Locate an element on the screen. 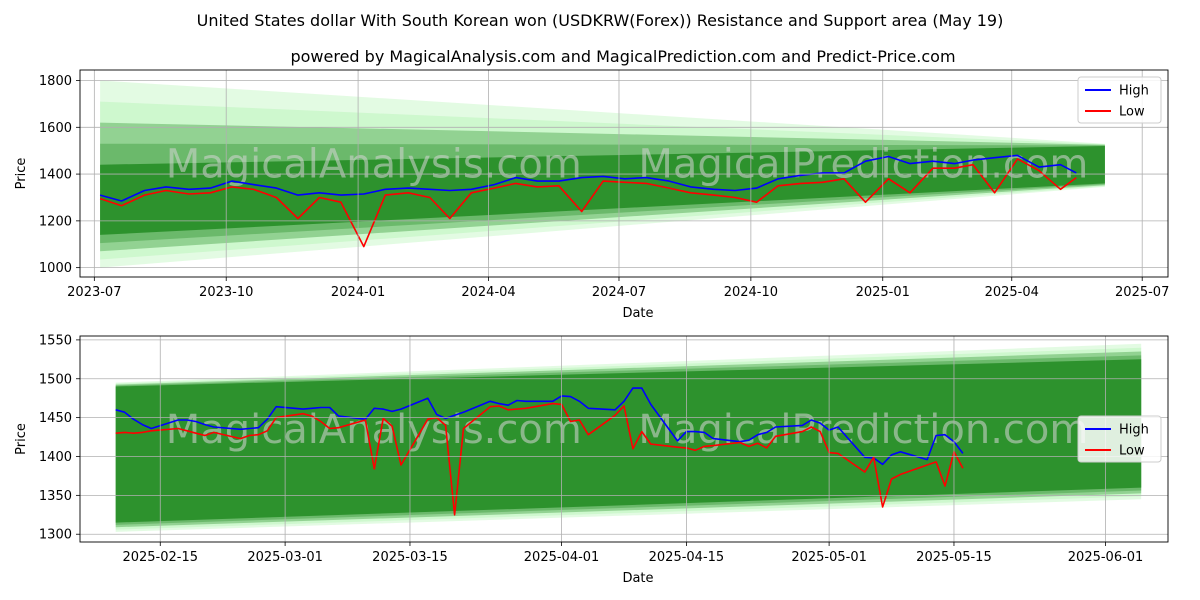 This screenshot has width=1200, height=600. x-tick-label: 2025-02-15 is located at coordinates (160, 557).